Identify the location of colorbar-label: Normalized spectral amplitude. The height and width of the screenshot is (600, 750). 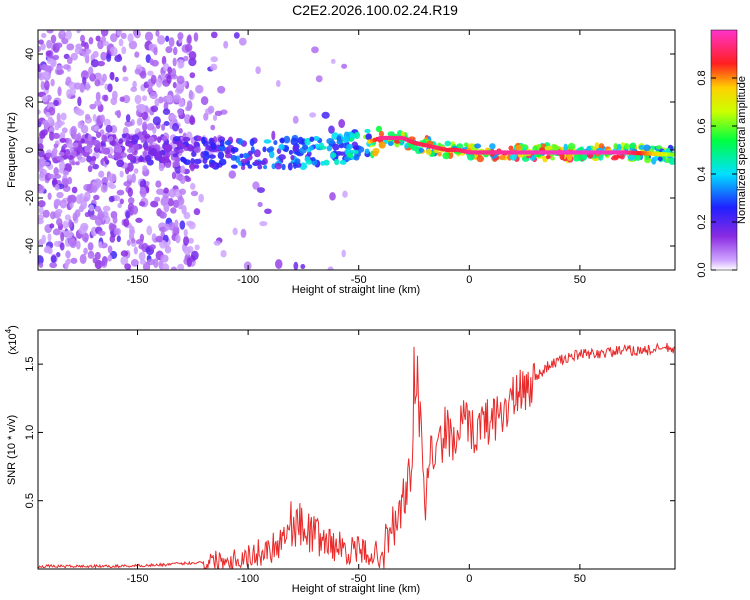
(742, 150).